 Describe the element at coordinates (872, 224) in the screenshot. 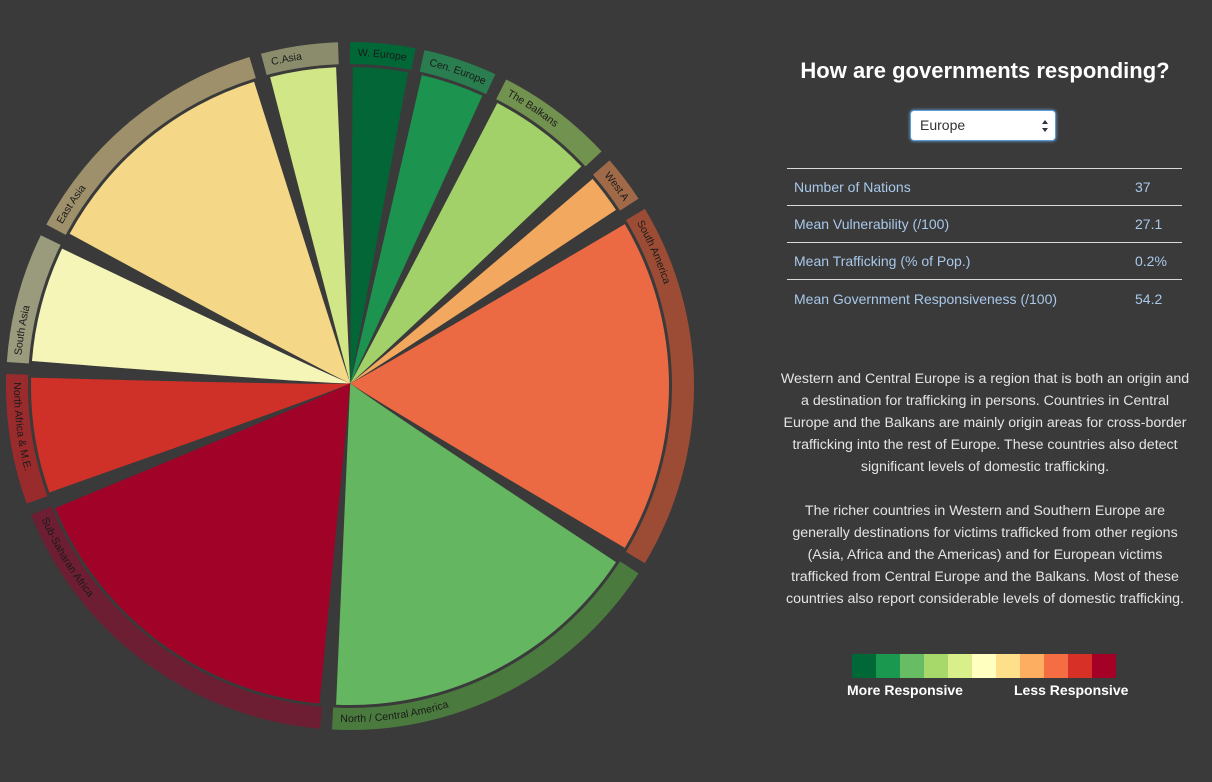

I see `stats-label: Mean Vulnerability (/100)` at that location.